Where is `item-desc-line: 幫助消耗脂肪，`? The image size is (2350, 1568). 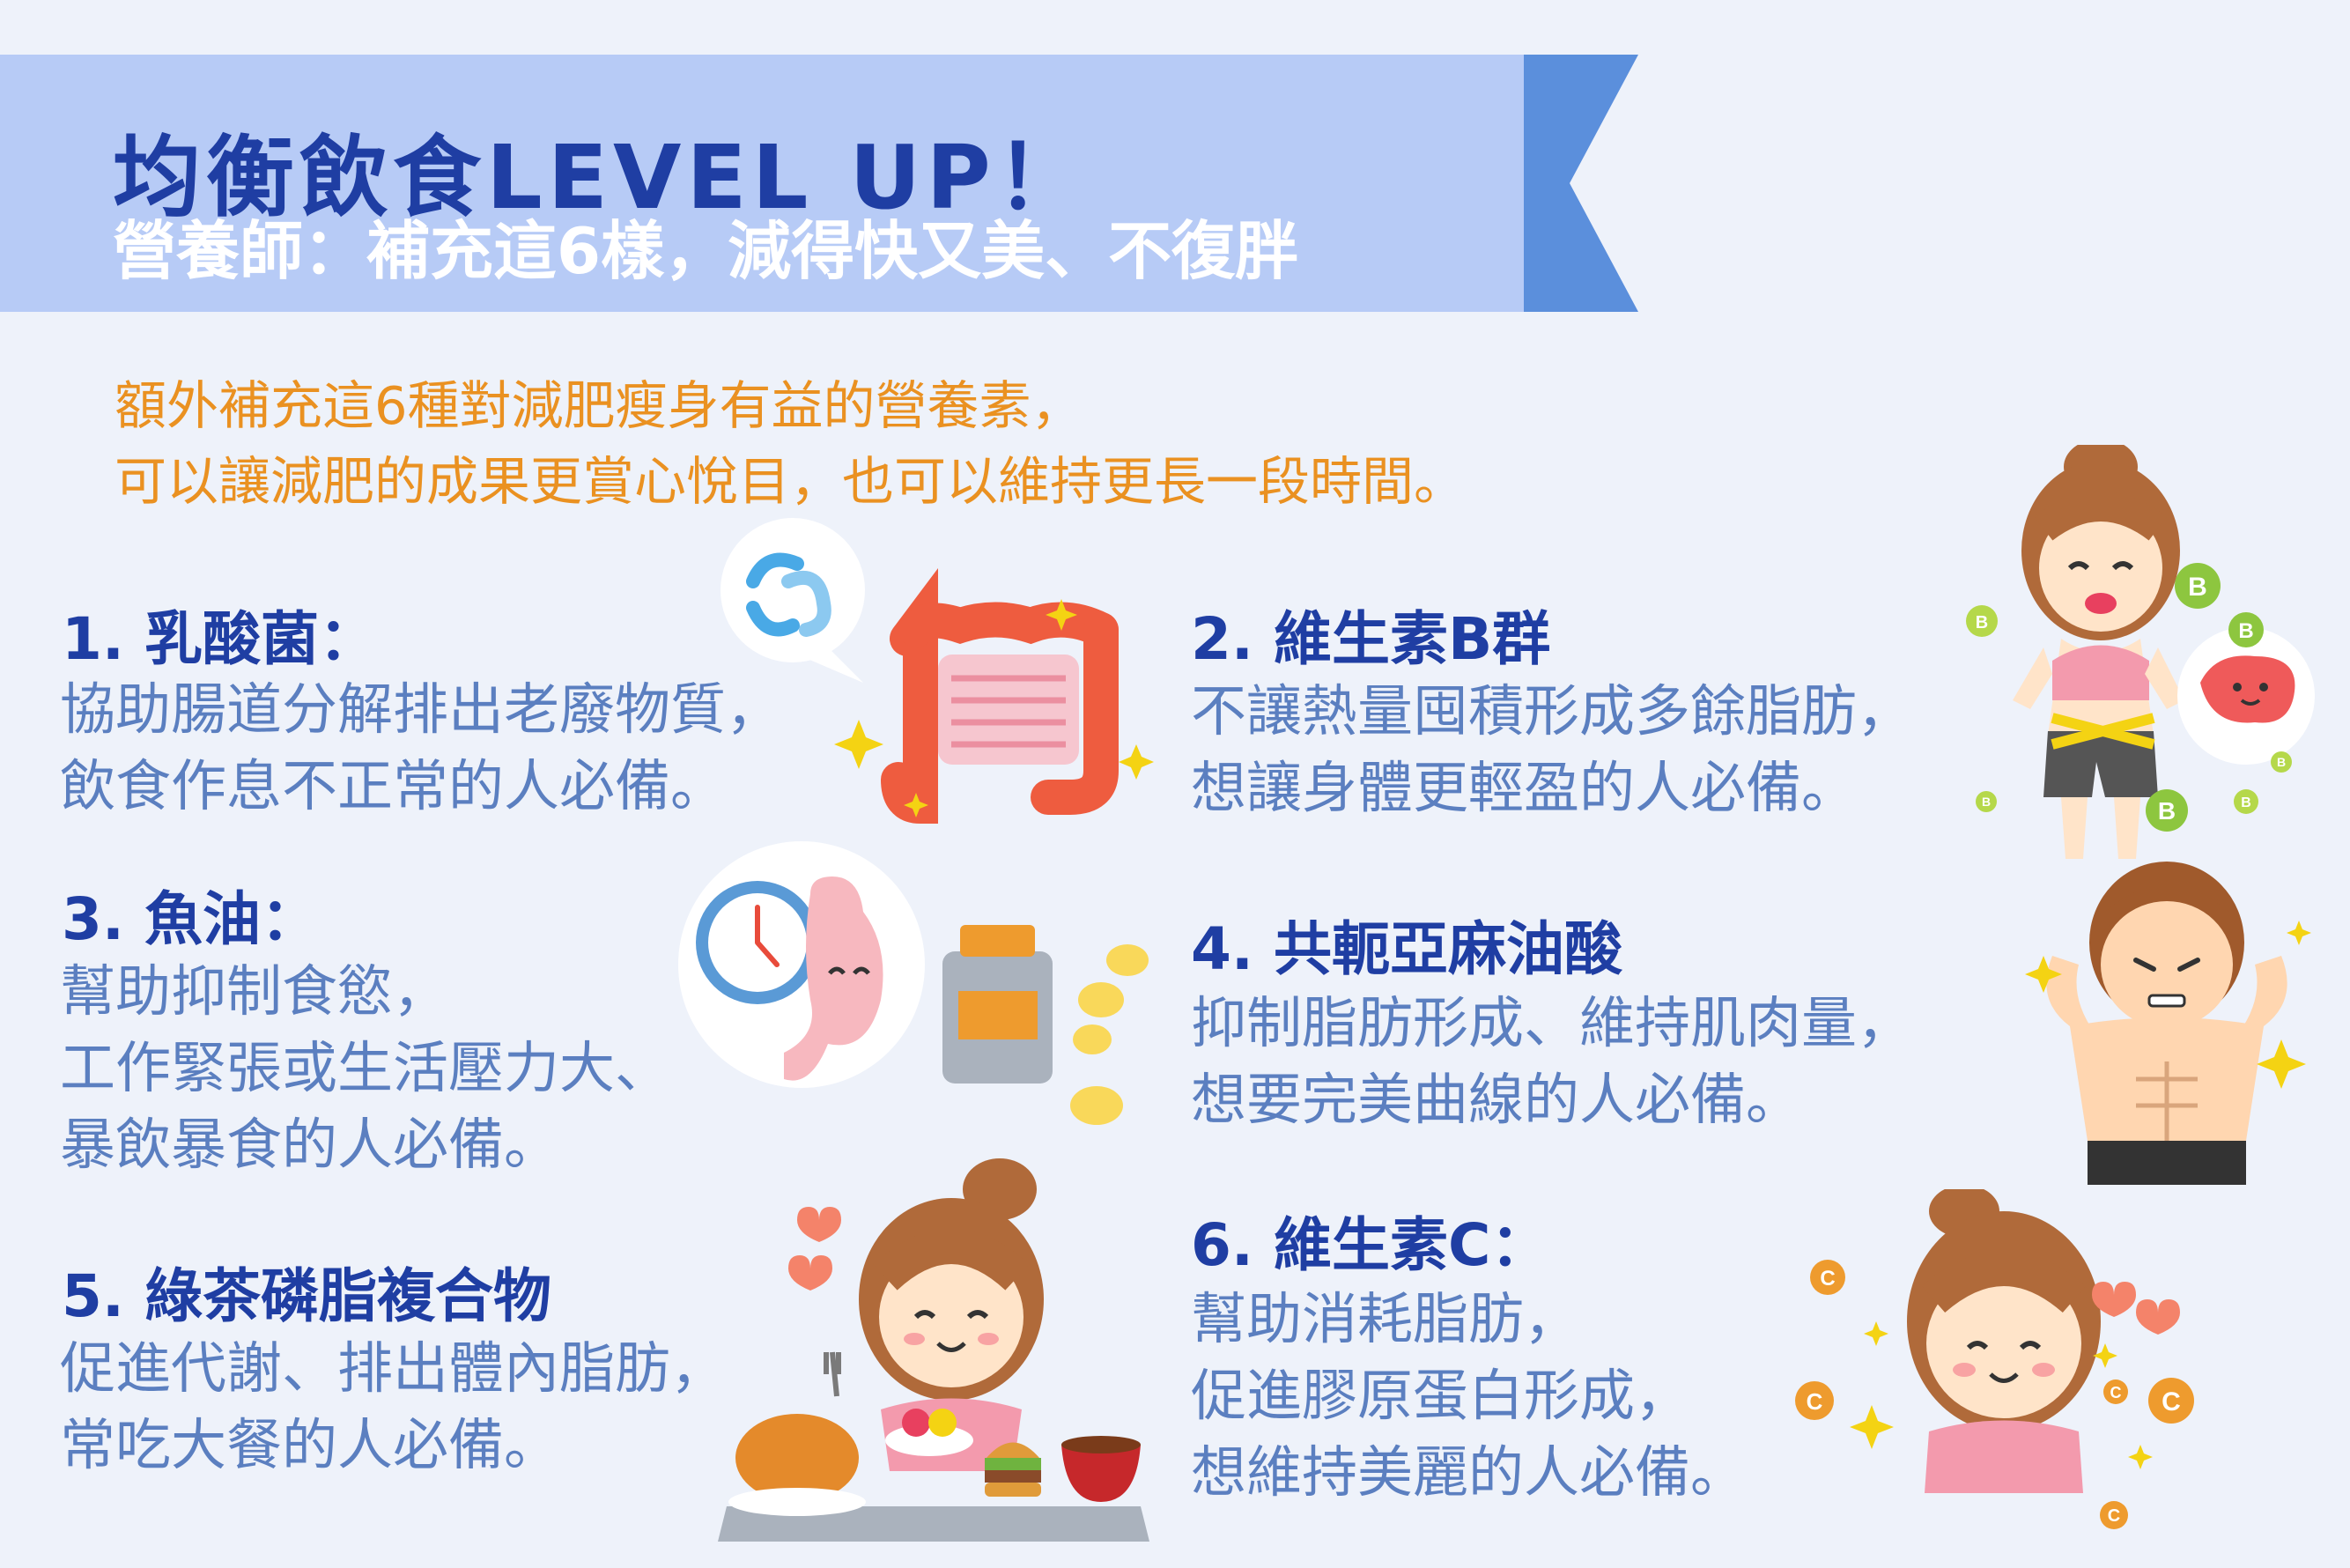 item-desc-line: 幫助消耗脂肪， is located at coordinates (1385, 1319).